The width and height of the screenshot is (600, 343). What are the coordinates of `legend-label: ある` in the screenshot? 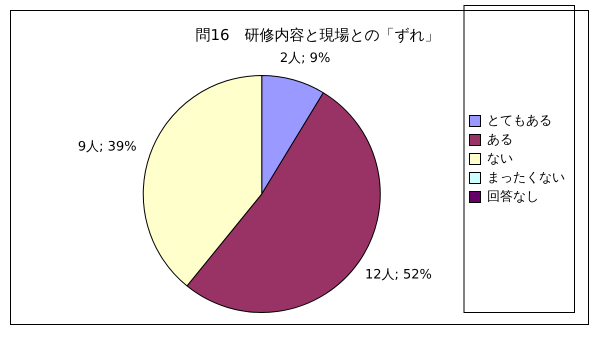 It's located at (500, 140).